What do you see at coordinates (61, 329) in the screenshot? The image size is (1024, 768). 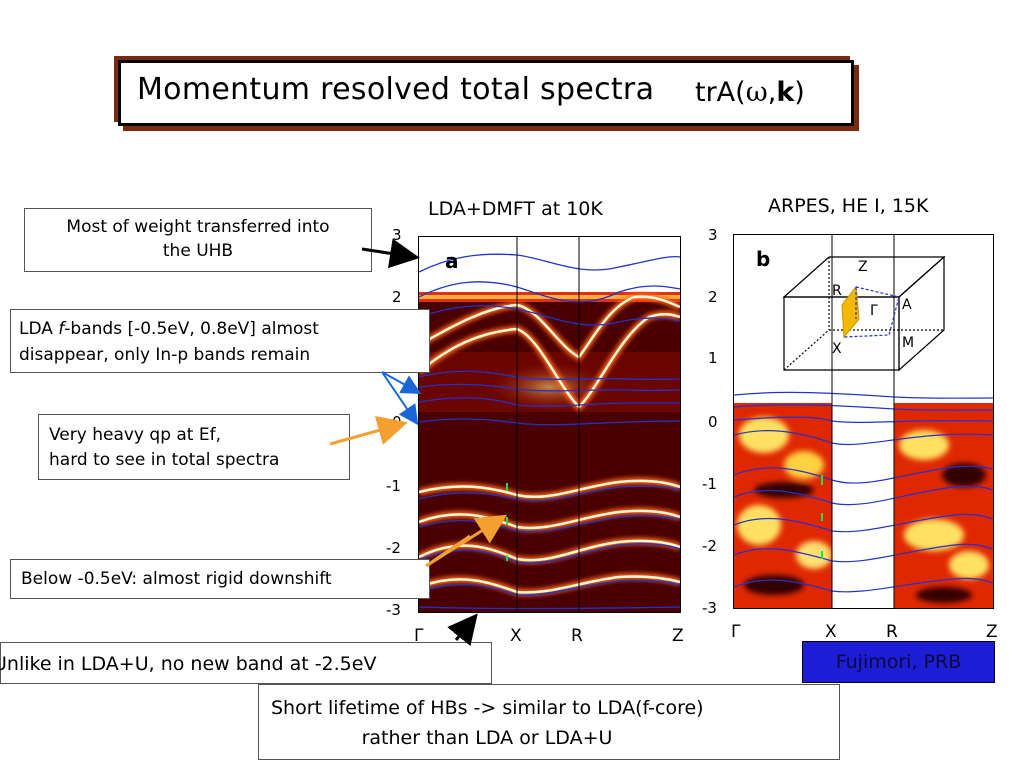 I see `note-f-bands-f: f` at bounding box center [61, 329].